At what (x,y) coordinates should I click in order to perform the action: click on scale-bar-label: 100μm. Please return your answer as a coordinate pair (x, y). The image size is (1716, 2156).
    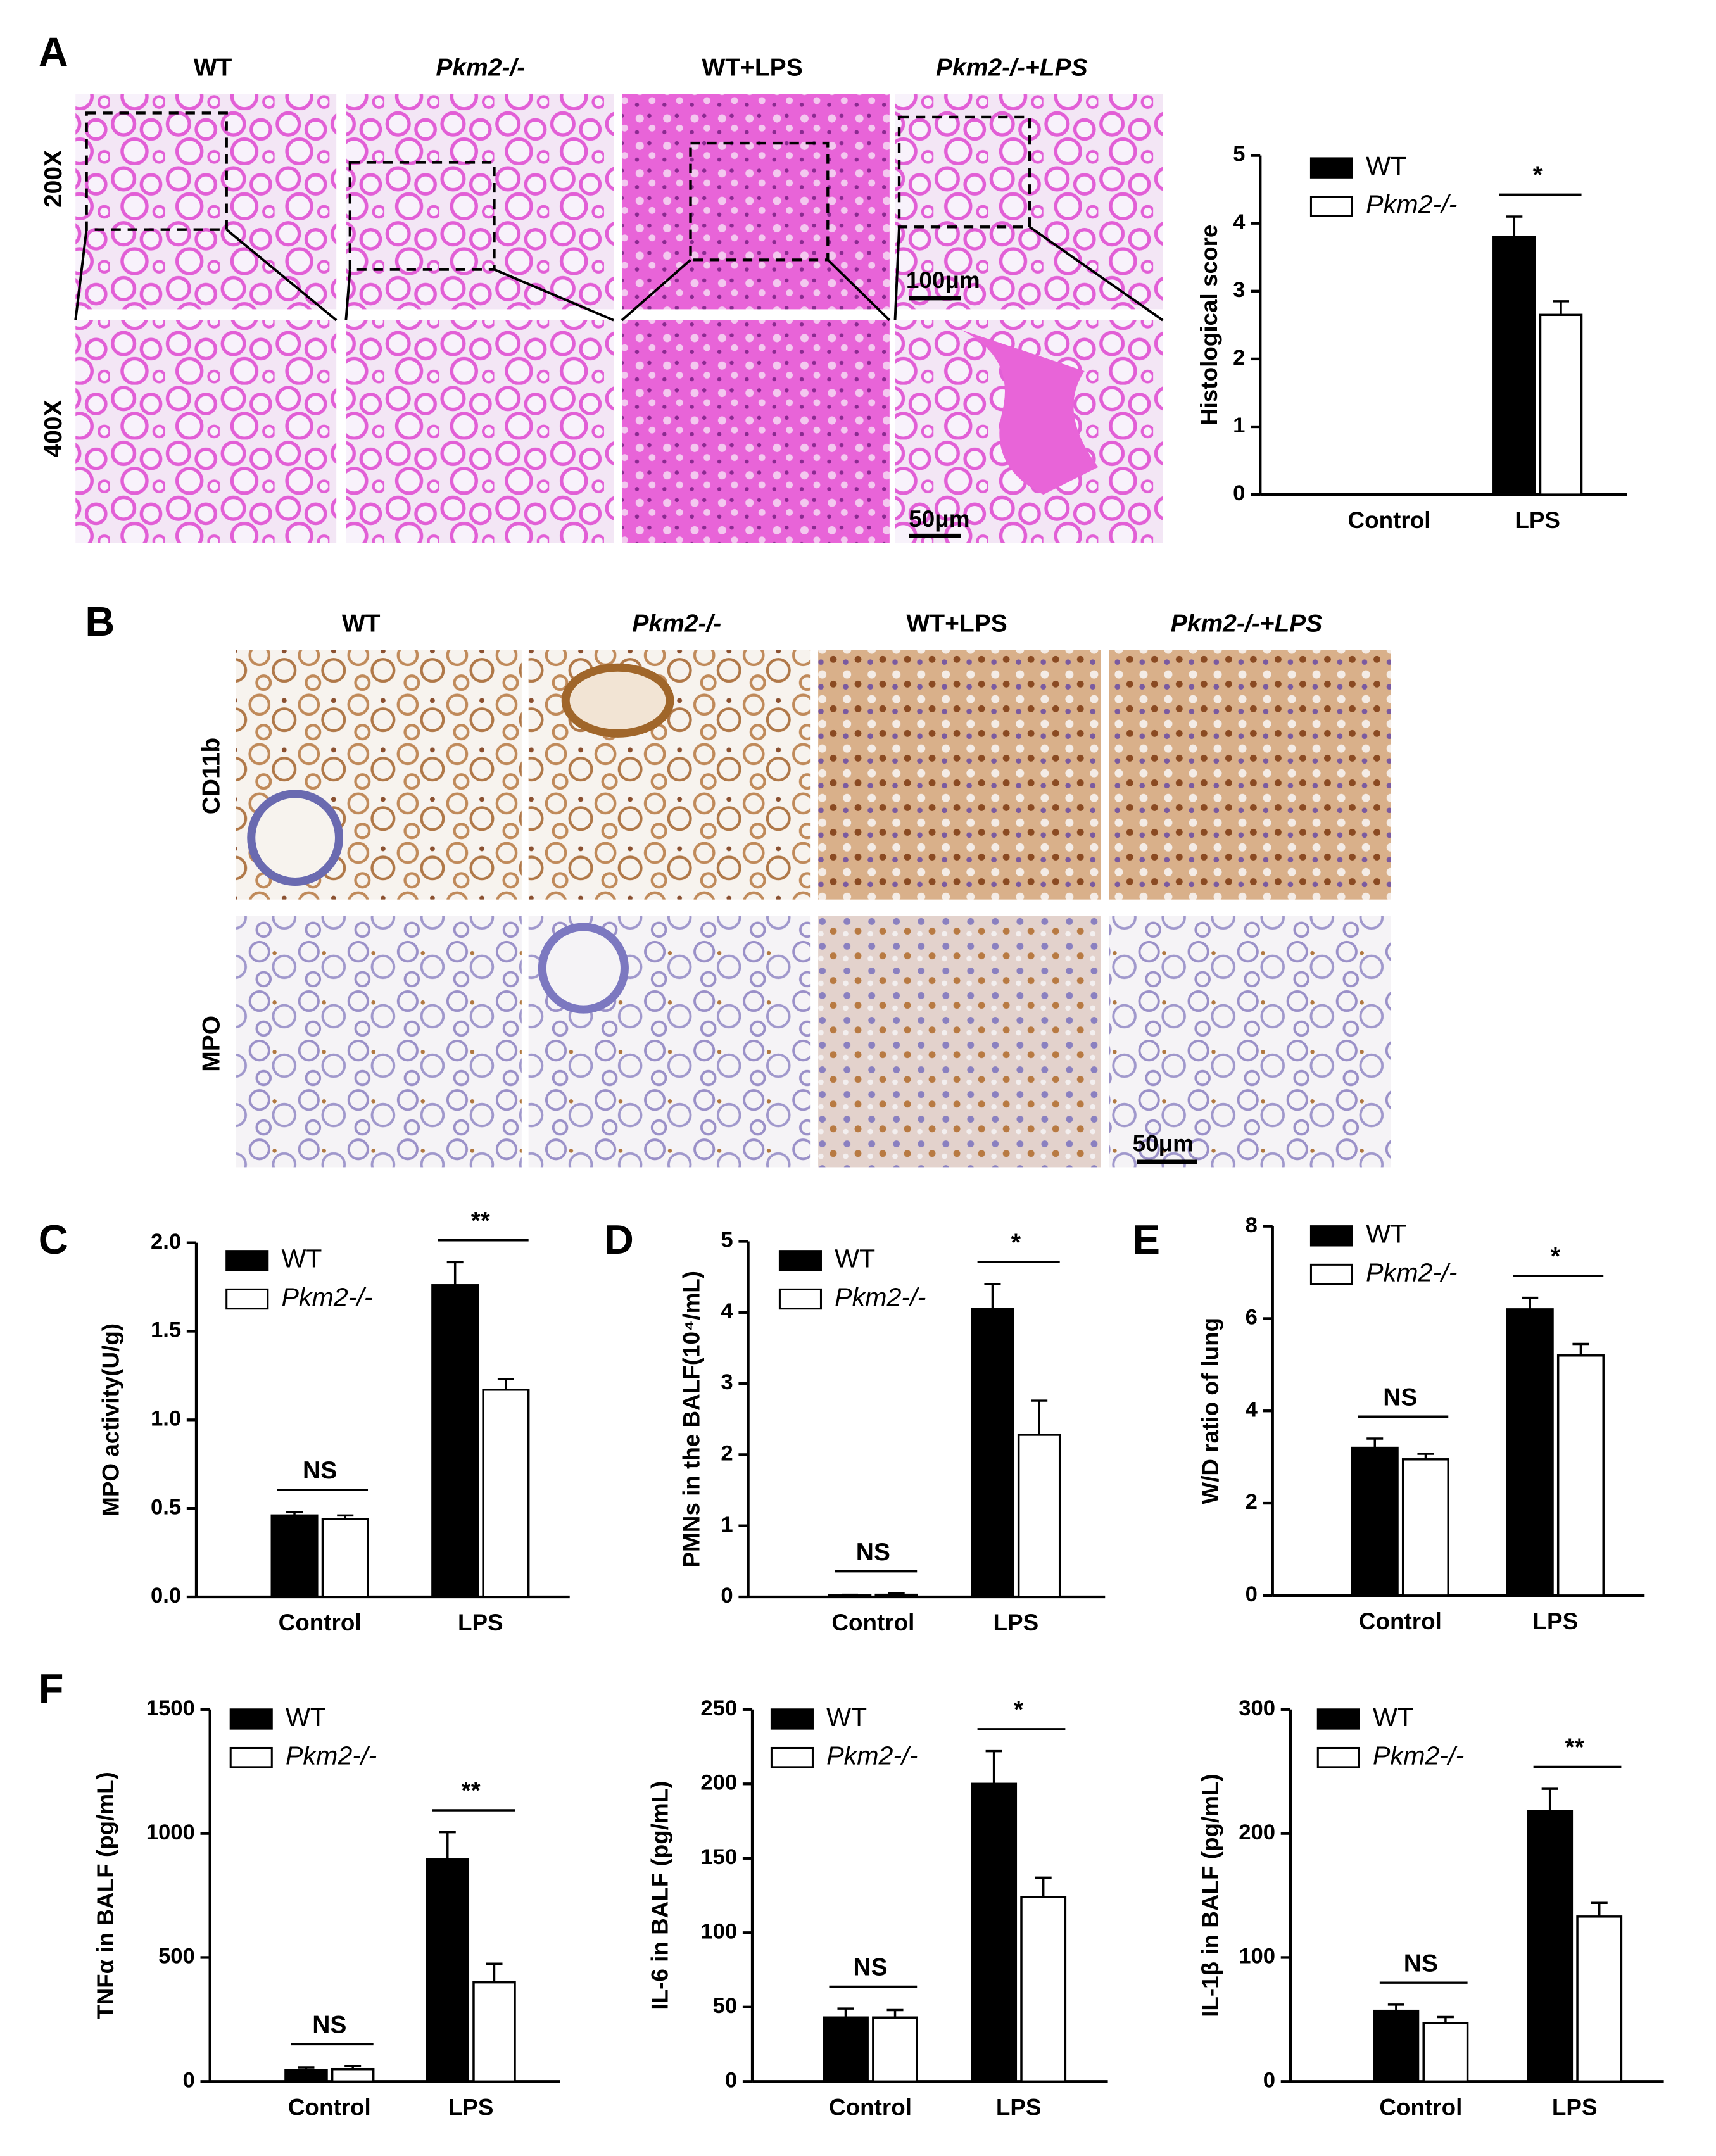
    Looking at the image, I should click on (943, 280).